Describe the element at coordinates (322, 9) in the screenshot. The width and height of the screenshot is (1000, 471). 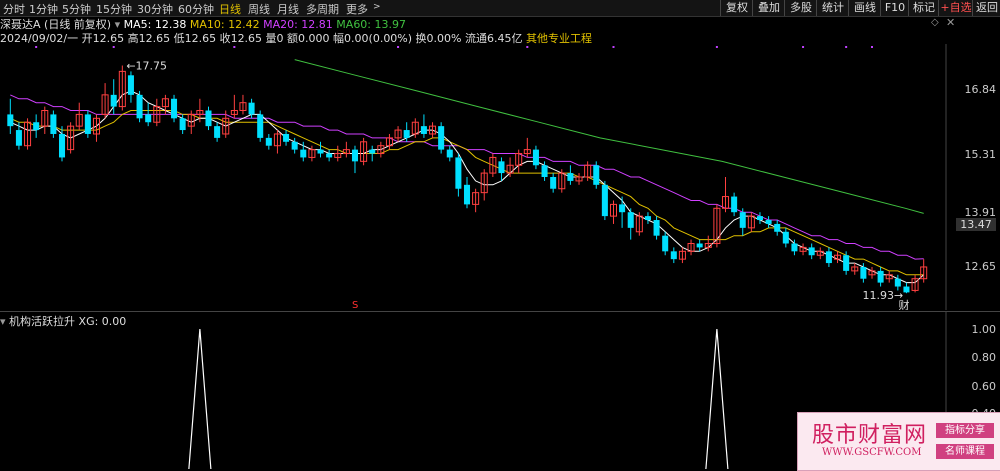
I see `period-multi: 多周期` at that location.